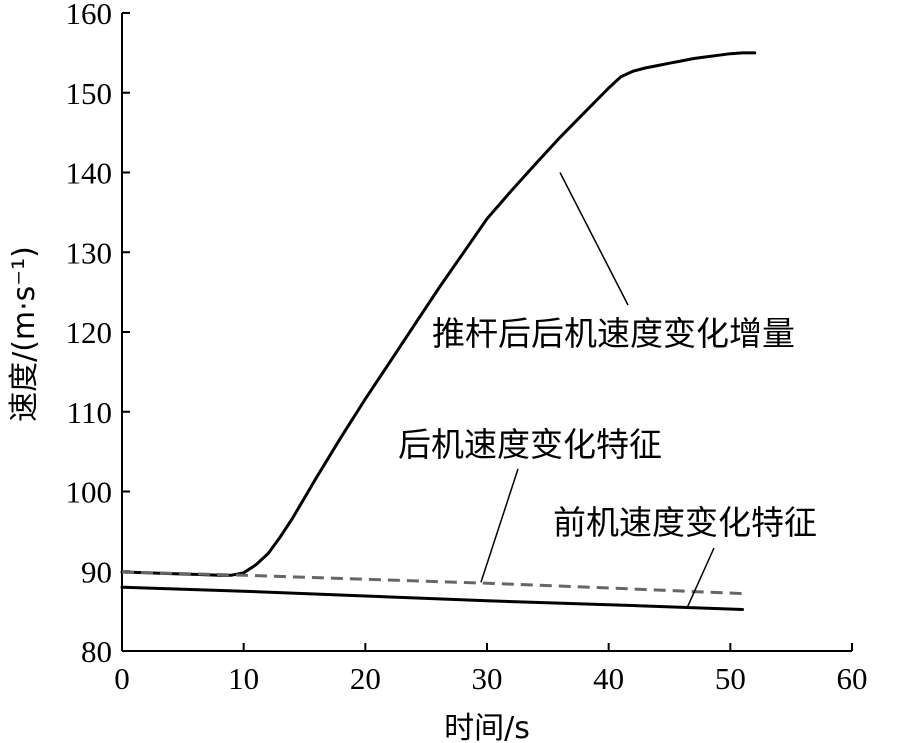  Describe the element at coordinates (89, 173) in the screenshot. I see `y-tick-label: 140` at that location.